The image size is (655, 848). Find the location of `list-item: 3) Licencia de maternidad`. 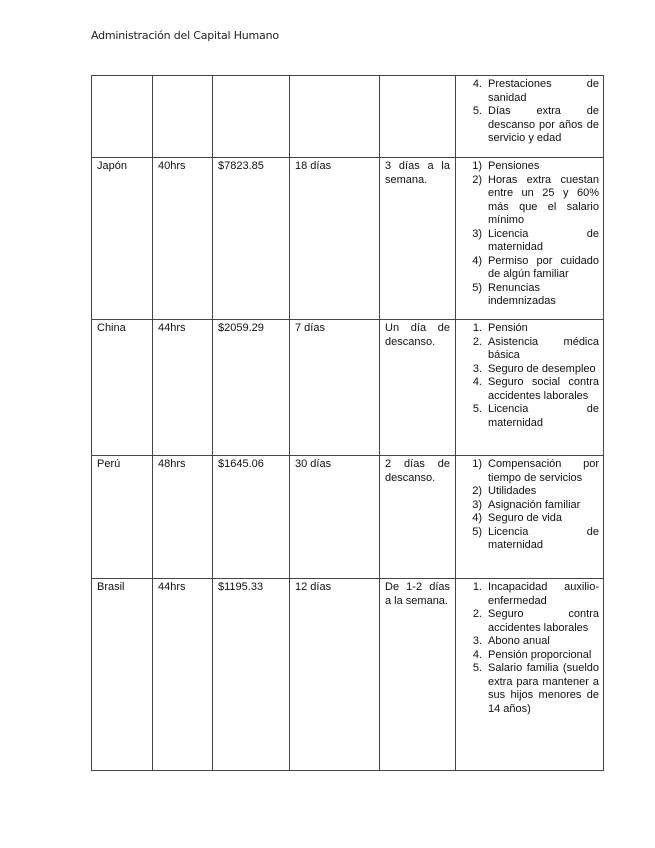

list-item: 3) Licencia de maternidad is located at coordinates (532, 241).